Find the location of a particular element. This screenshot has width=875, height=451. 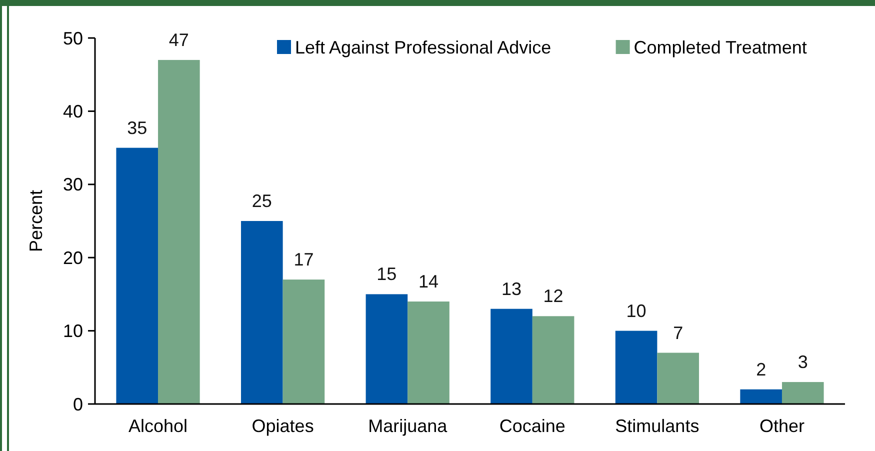

data-label: 17 is located at coordinates (304, 260).